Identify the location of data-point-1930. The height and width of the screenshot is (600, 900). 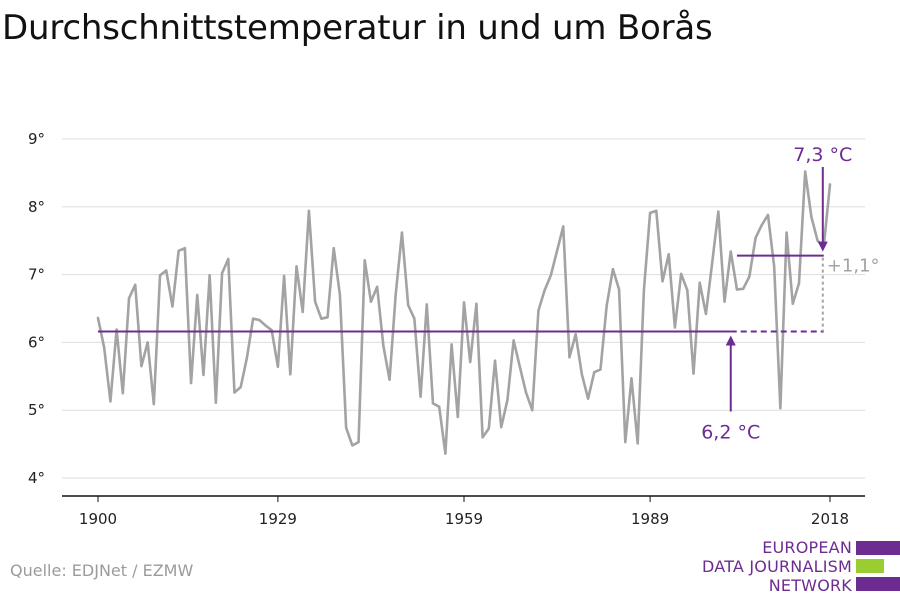
(284, 276).